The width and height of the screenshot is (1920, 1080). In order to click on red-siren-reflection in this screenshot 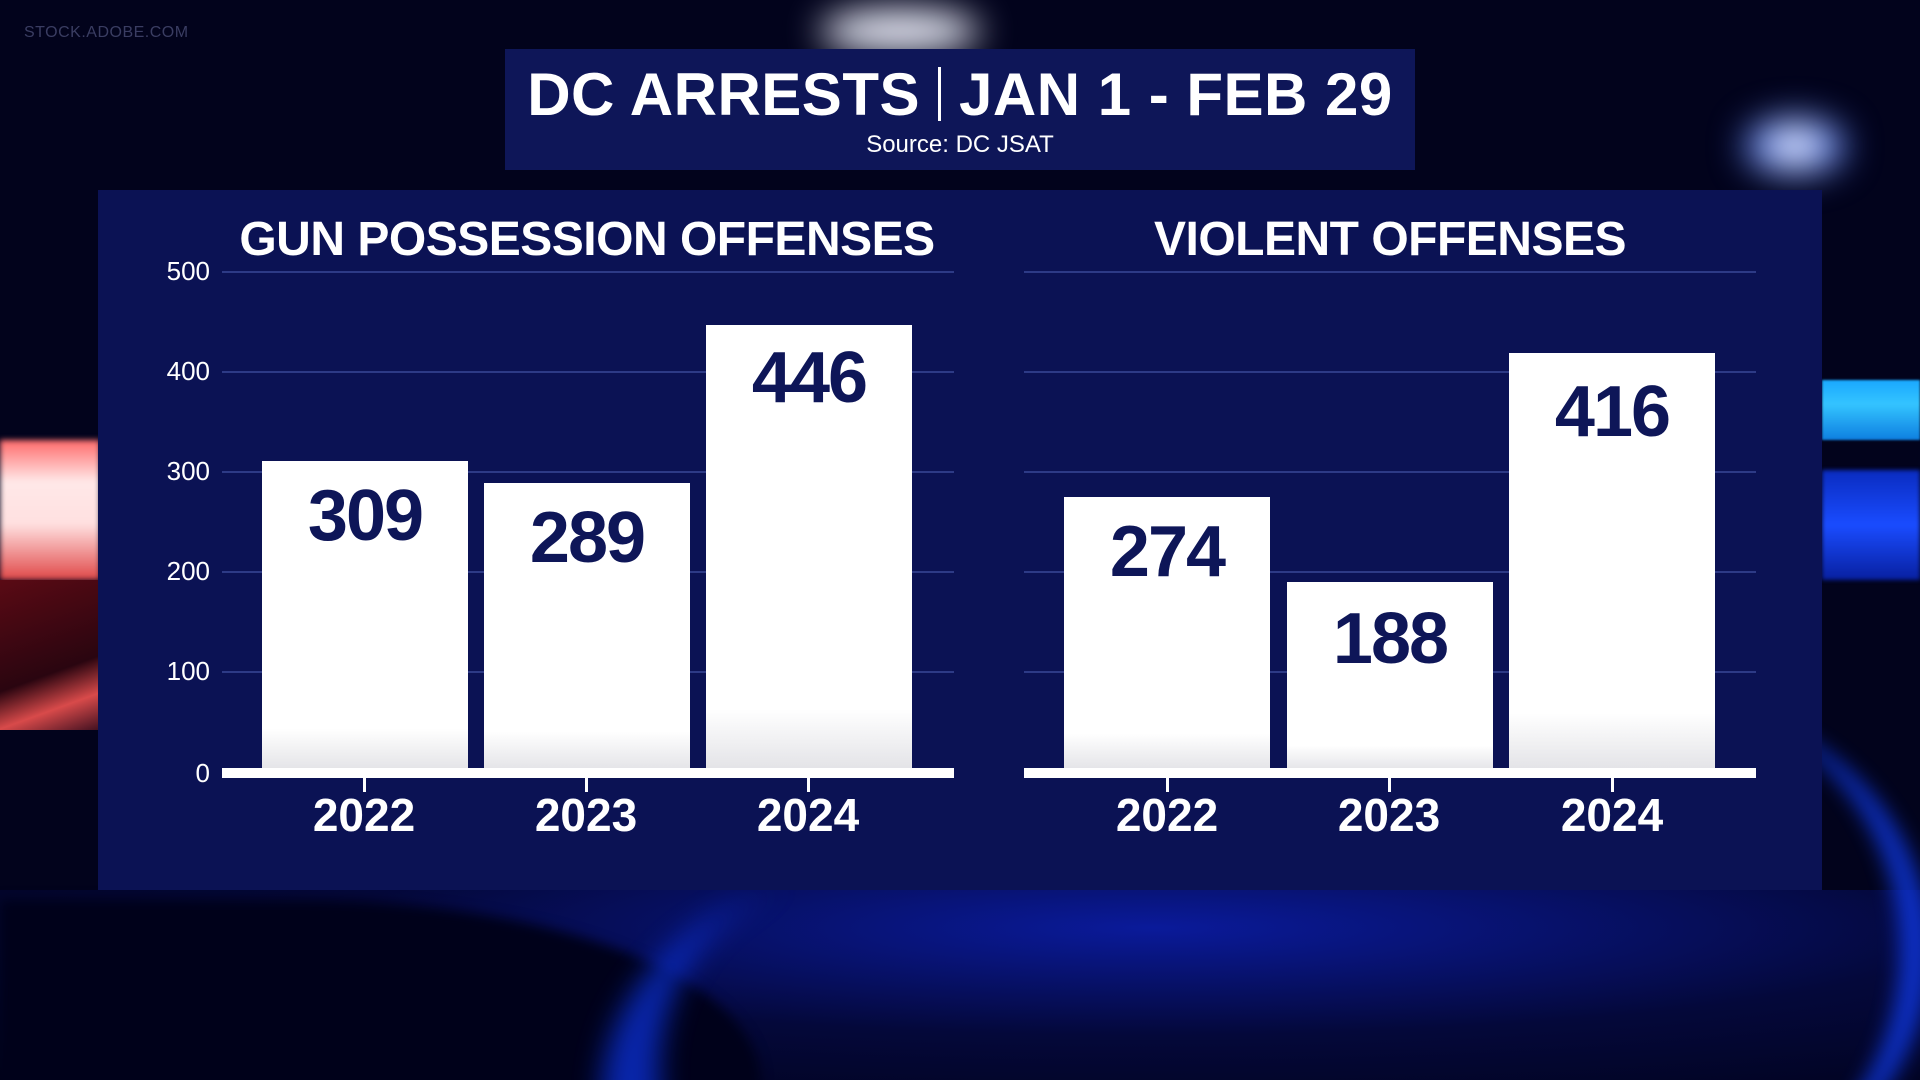, I will do `click(50, 655)`.